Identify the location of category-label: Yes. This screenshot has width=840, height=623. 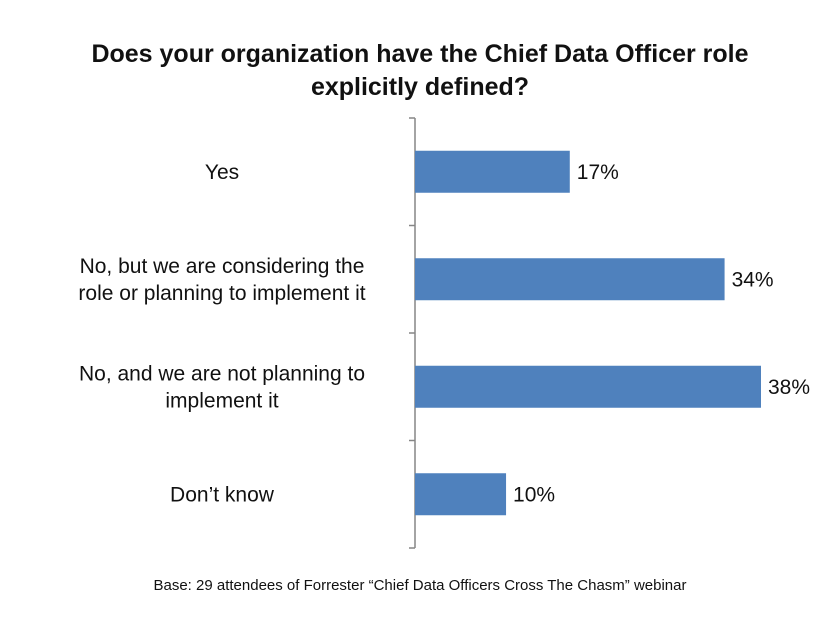
(222, 172).